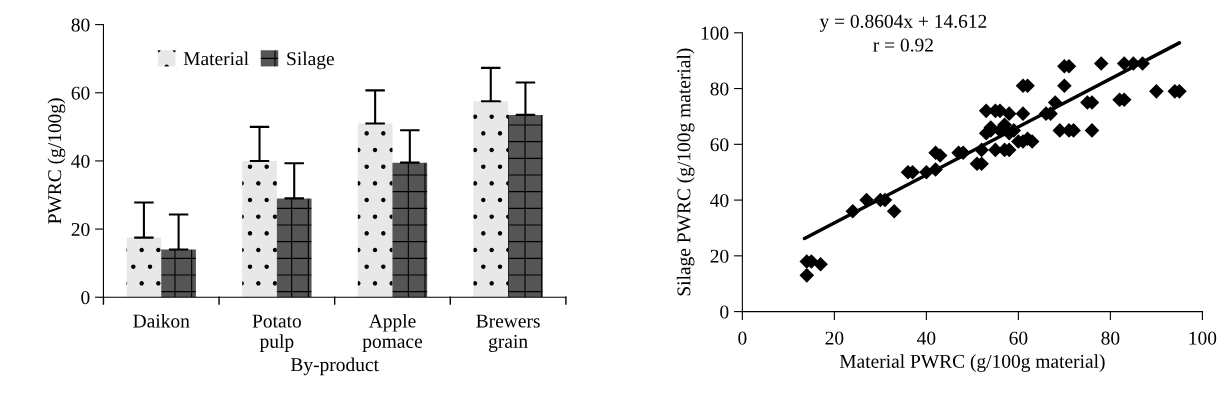 The width and height of the screenshot is (1217, 410). Describe the element at coordinates (508, 333) in the screenshot. I see `x-tick-label: Brewers grain` at that location.